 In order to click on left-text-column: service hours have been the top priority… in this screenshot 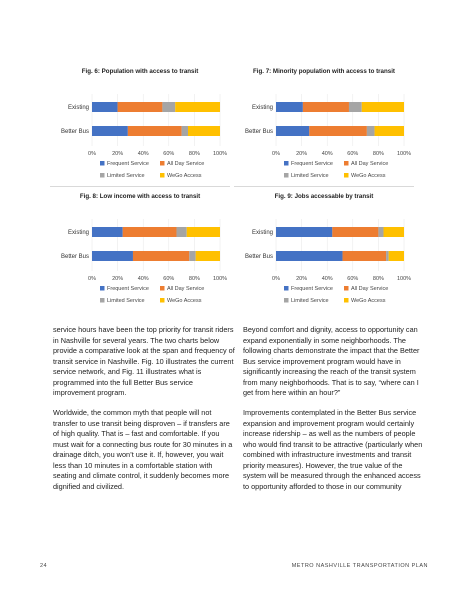, I will do `click(145, 413)`.